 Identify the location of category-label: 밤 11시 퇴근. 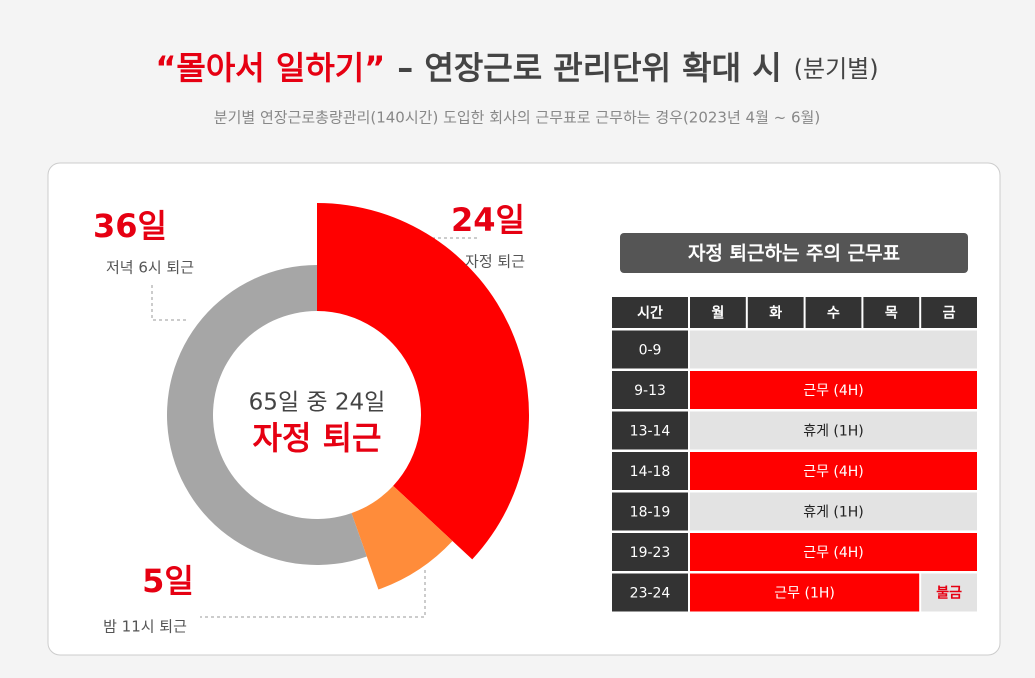
(145, 627).